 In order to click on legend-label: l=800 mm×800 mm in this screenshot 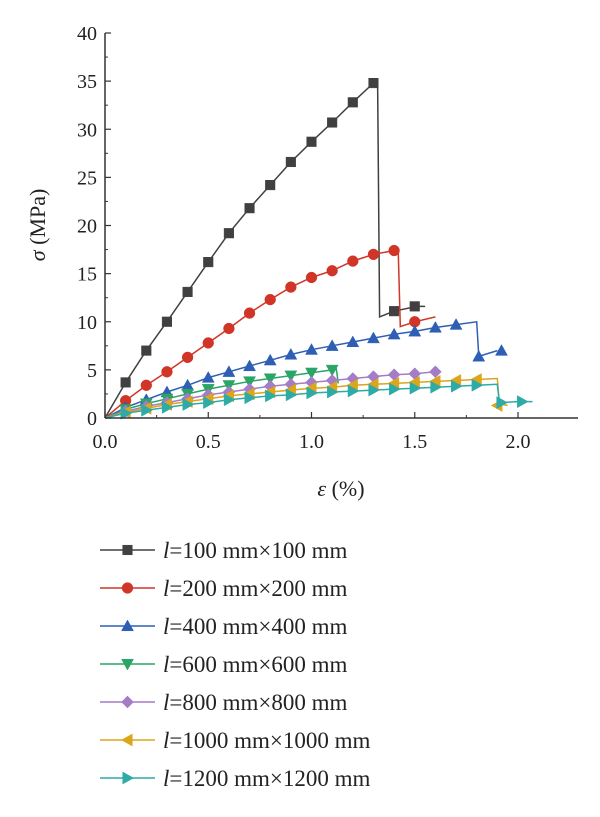, I will do `click(255, 702)`.